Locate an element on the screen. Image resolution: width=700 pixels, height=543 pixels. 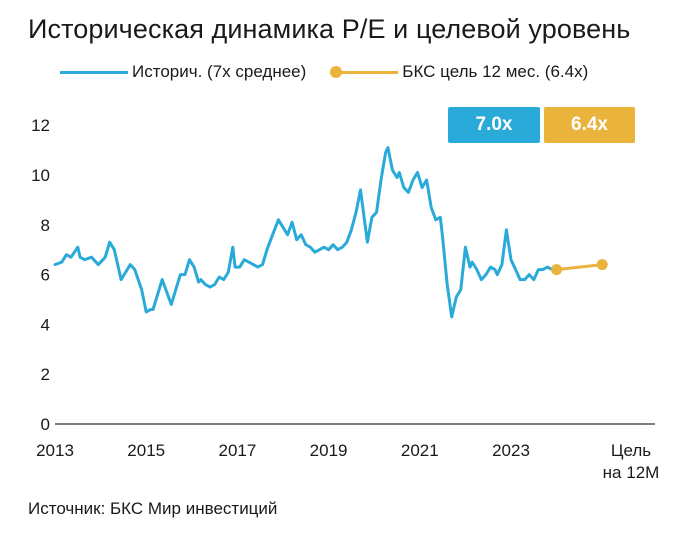
x-tick-label: 2017 is located at coordinates (237, 450).